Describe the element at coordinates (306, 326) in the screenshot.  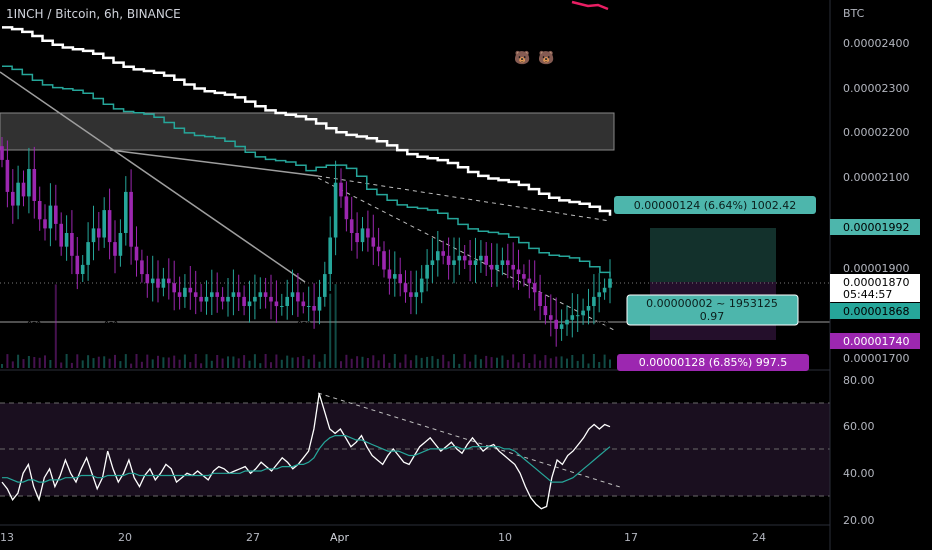
I see `volume-bars` at that location.